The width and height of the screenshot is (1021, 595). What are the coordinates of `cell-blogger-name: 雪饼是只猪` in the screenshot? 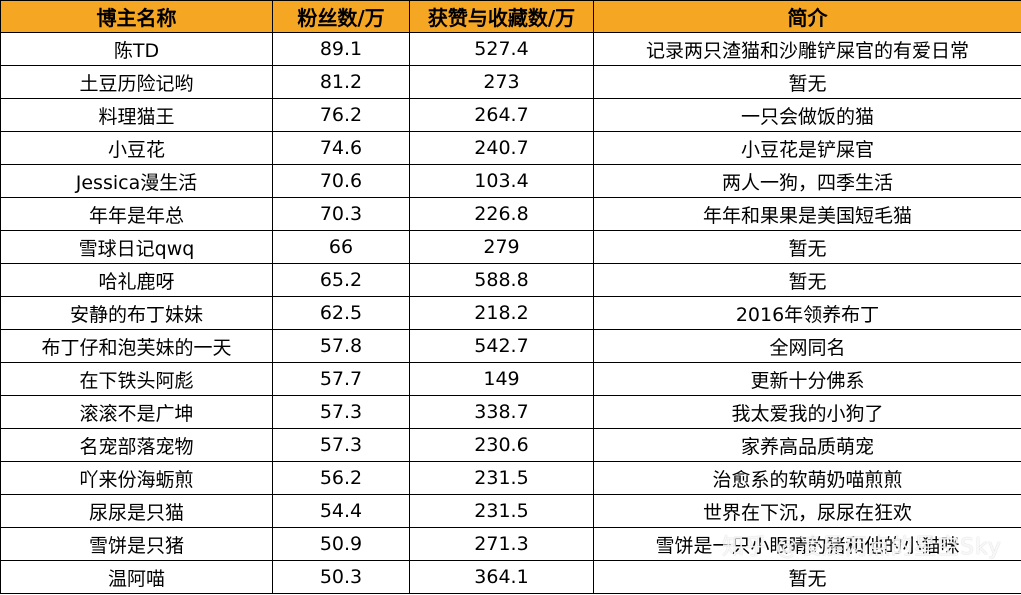 It's located at (136, 544).